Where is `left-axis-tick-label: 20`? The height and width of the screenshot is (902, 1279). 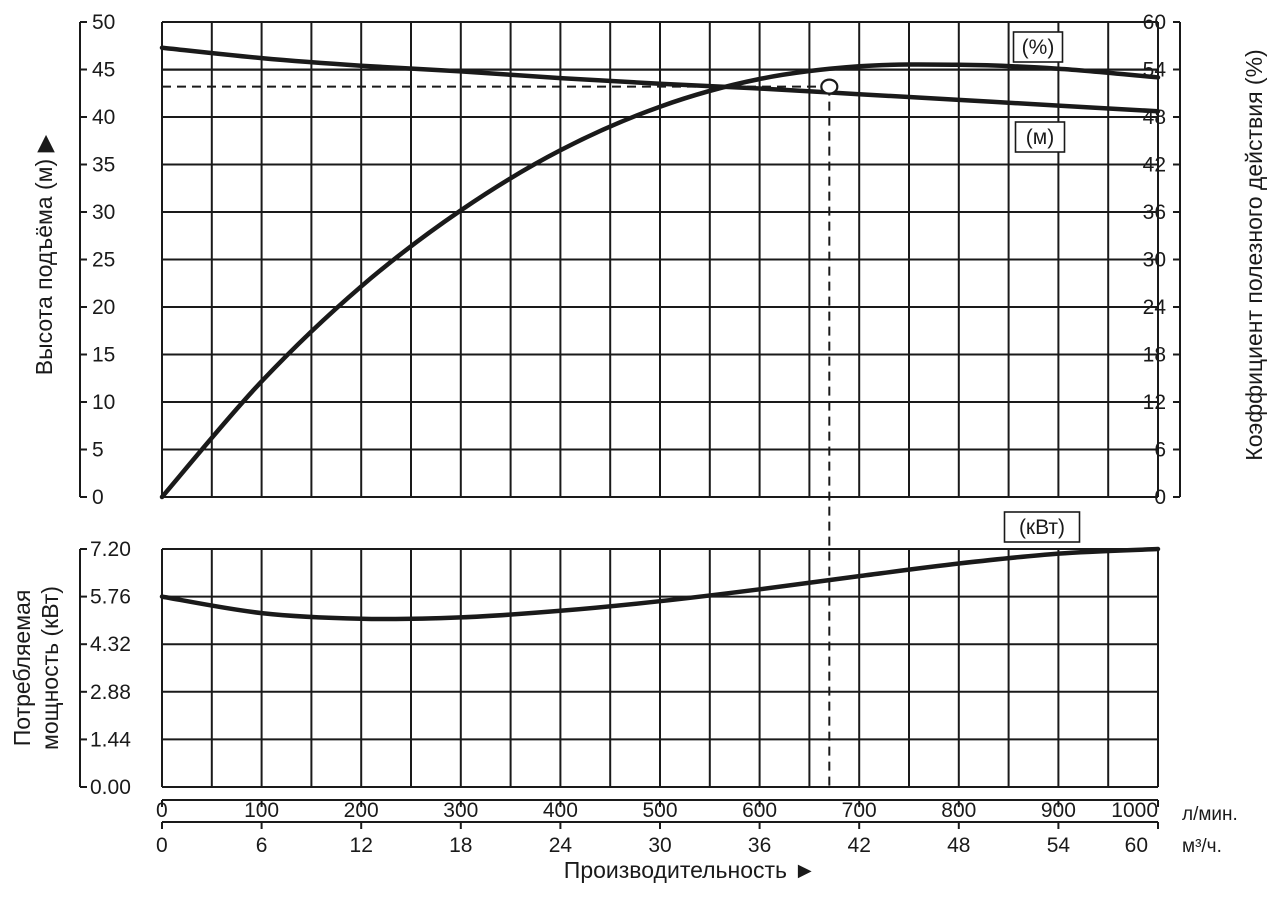 left-axis-tick-label: 20 is located at coordinates (103, 307).